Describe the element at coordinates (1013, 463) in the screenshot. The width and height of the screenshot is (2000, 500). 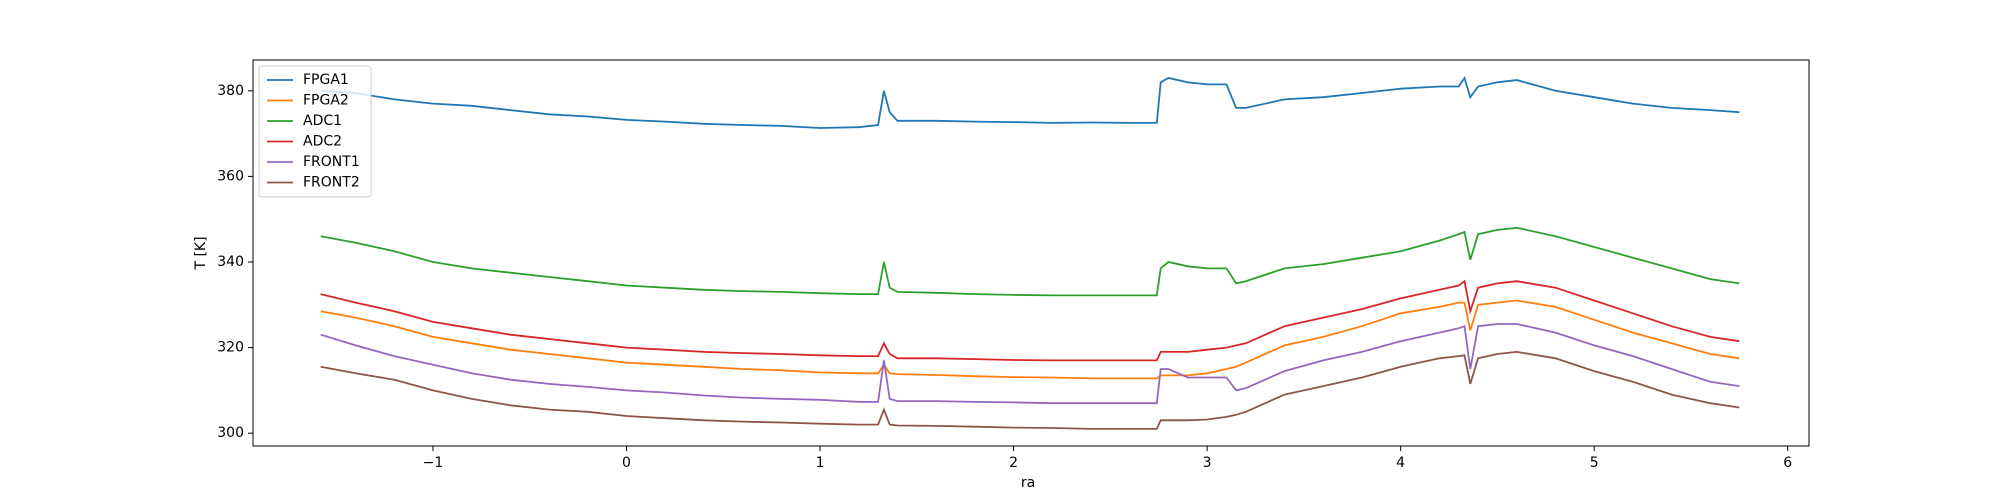
I see `x-tick-label: 2` at that location.